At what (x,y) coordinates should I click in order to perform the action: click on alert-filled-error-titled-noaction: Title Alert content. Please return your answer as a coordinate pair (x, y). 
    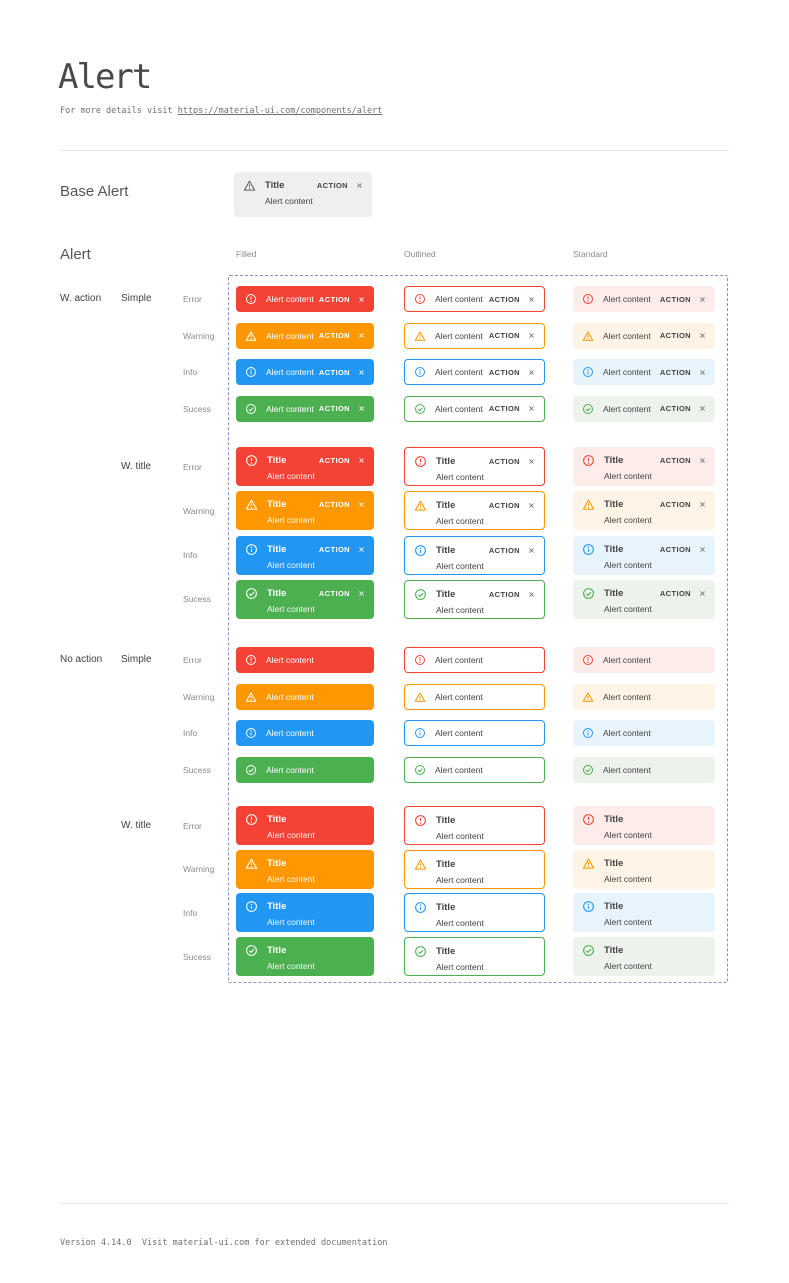
    Looking at the image, I should click on (305, 825).